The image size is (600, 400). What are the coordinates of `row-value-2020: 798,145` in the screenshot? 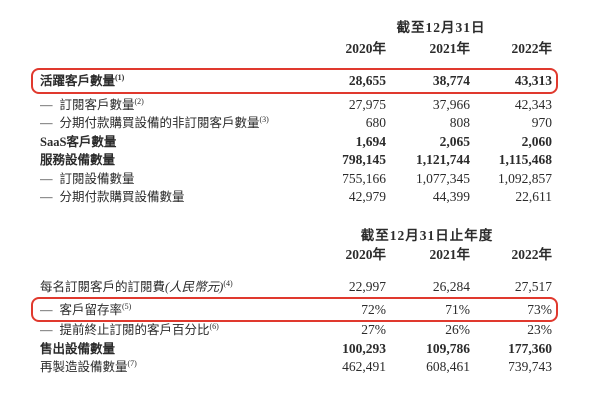 It's located at (364, 159).